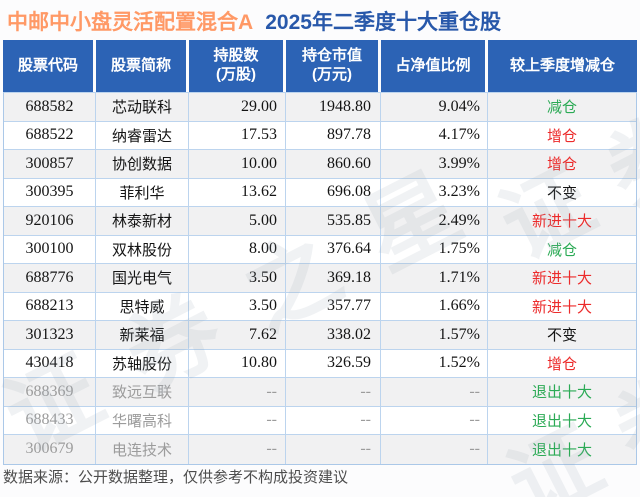  What do you see at coordinates (142, 249) in the screenshot?
I see `cell-stock-name: 双林股份` at bounding box center [142, 249].